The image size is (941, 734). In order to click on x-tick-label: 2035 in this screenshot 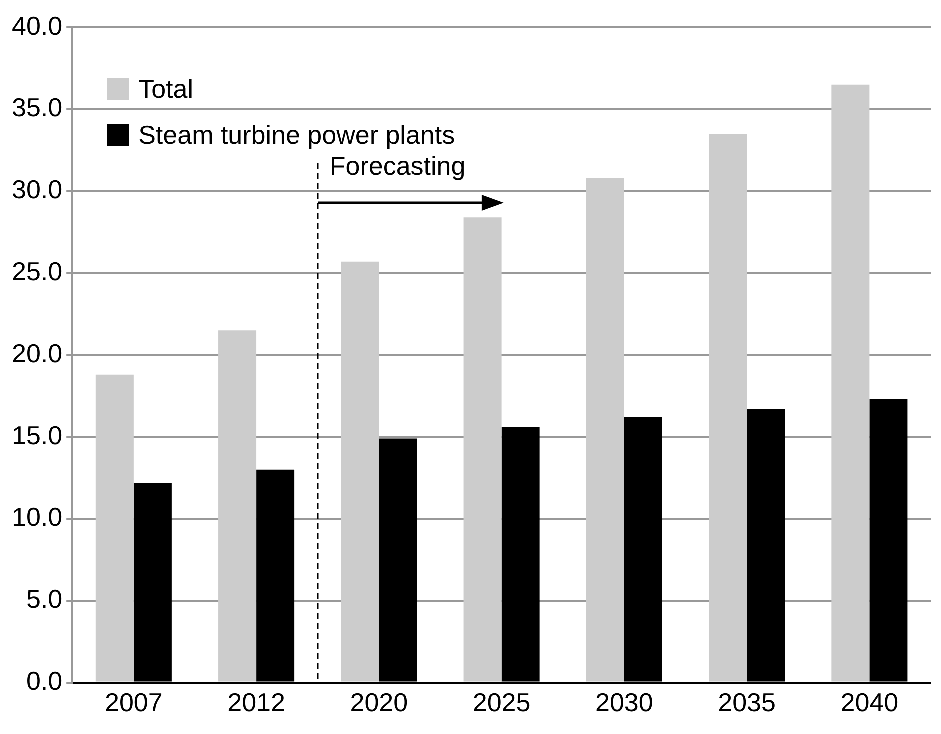, I will do `click(747, 703)`.